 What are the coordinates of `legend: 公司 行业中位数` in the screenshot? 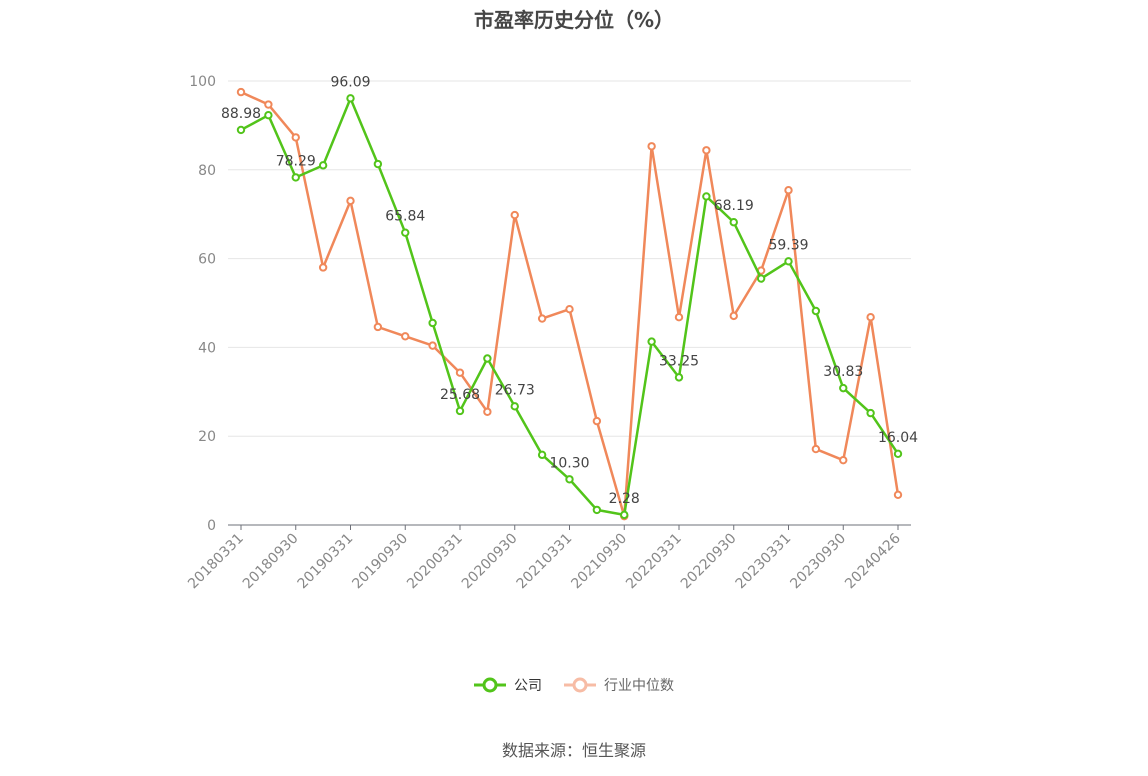 It's located at (574, 685).